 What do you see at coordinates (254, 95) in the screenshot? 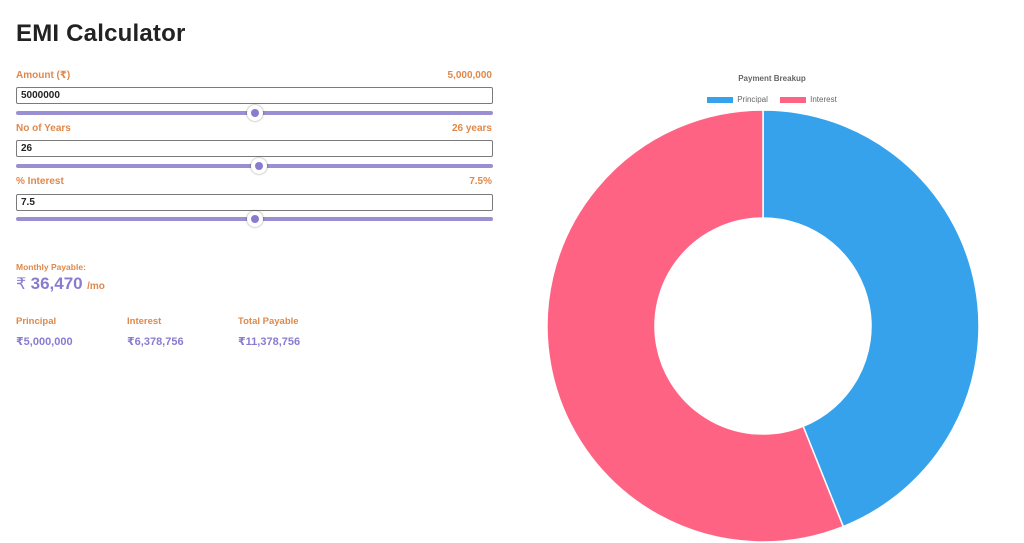
I see `amount-input` at bounding box center [254, 95].